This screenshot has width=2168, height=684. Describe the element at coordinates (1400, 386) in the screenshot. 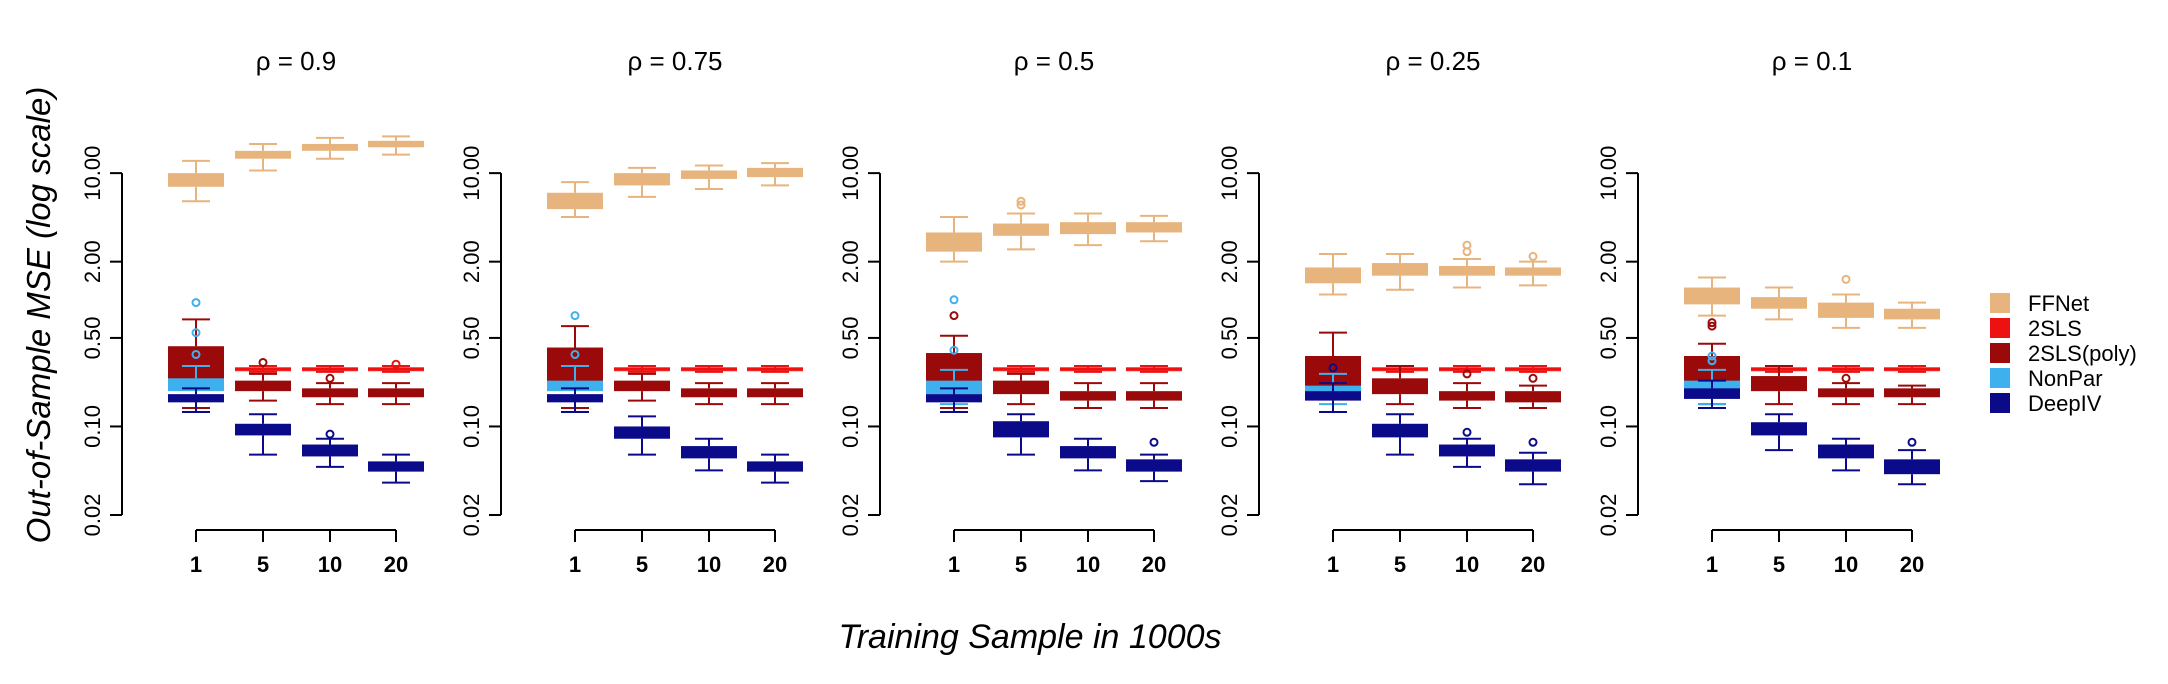

I see `box-body` at that location.